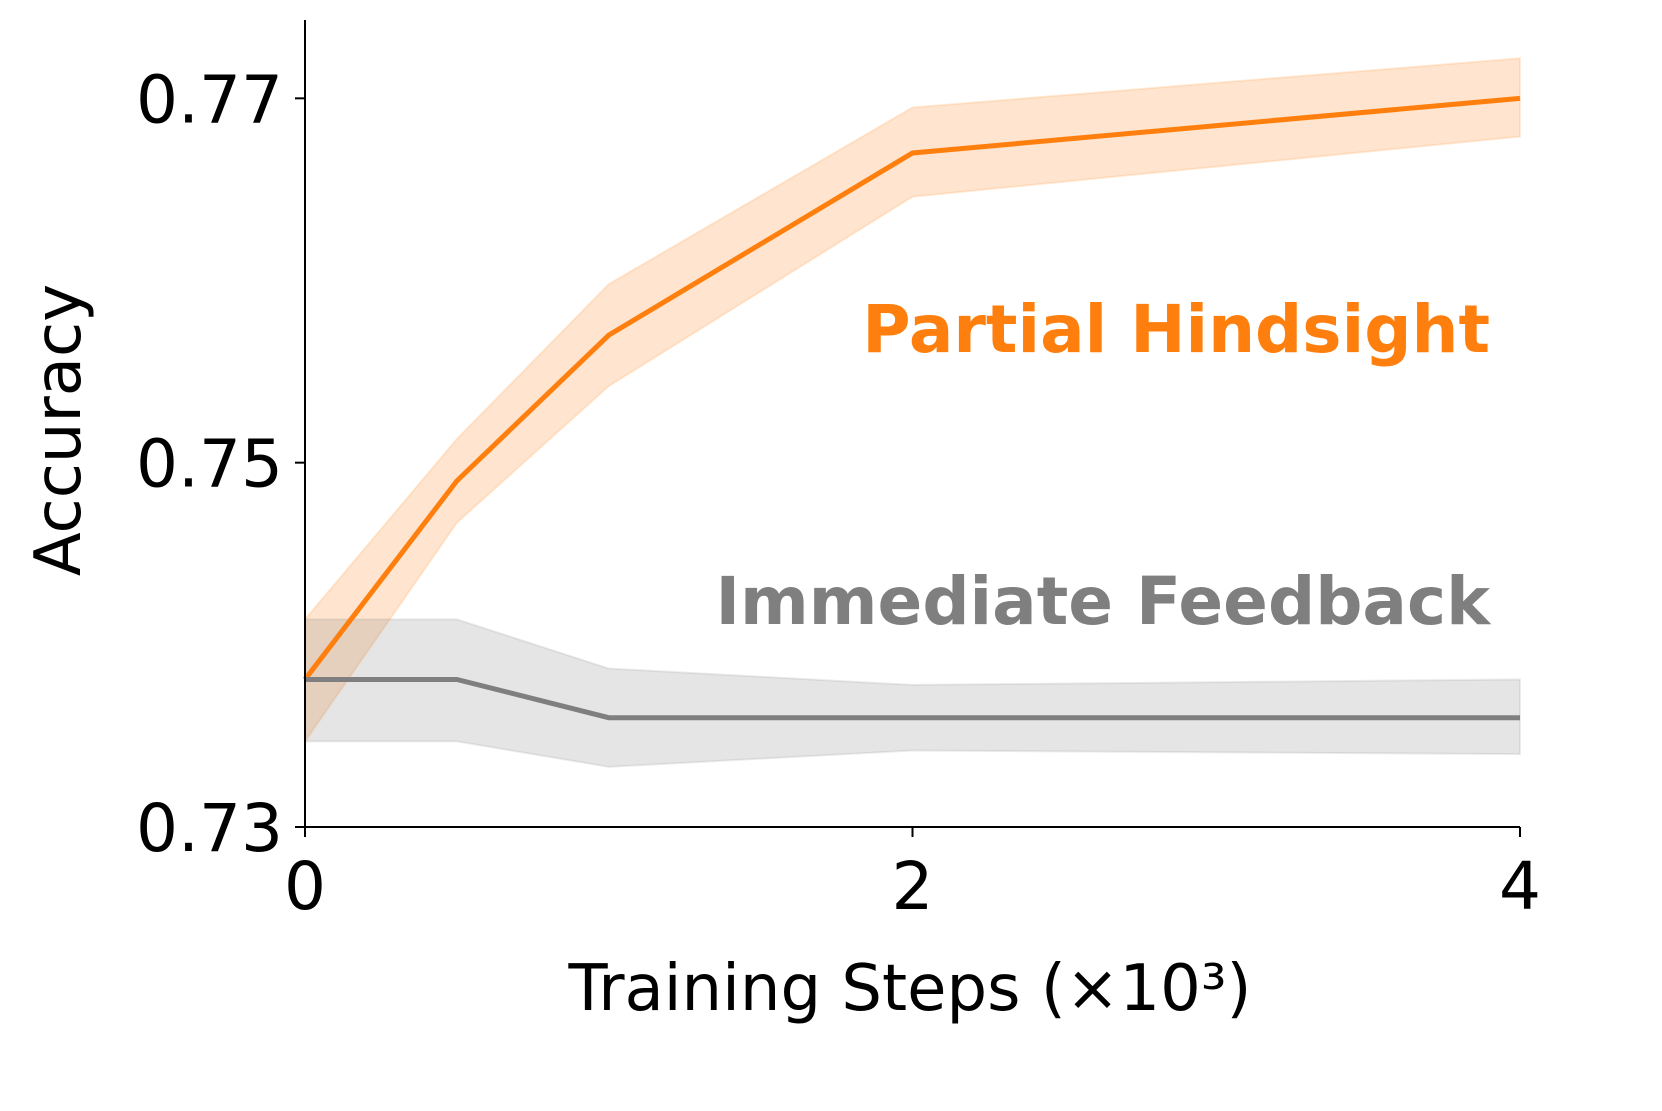 This screenshot has width=1662, height=1111. I want to click on y-tick-label: 0.77, so click(209, 99).